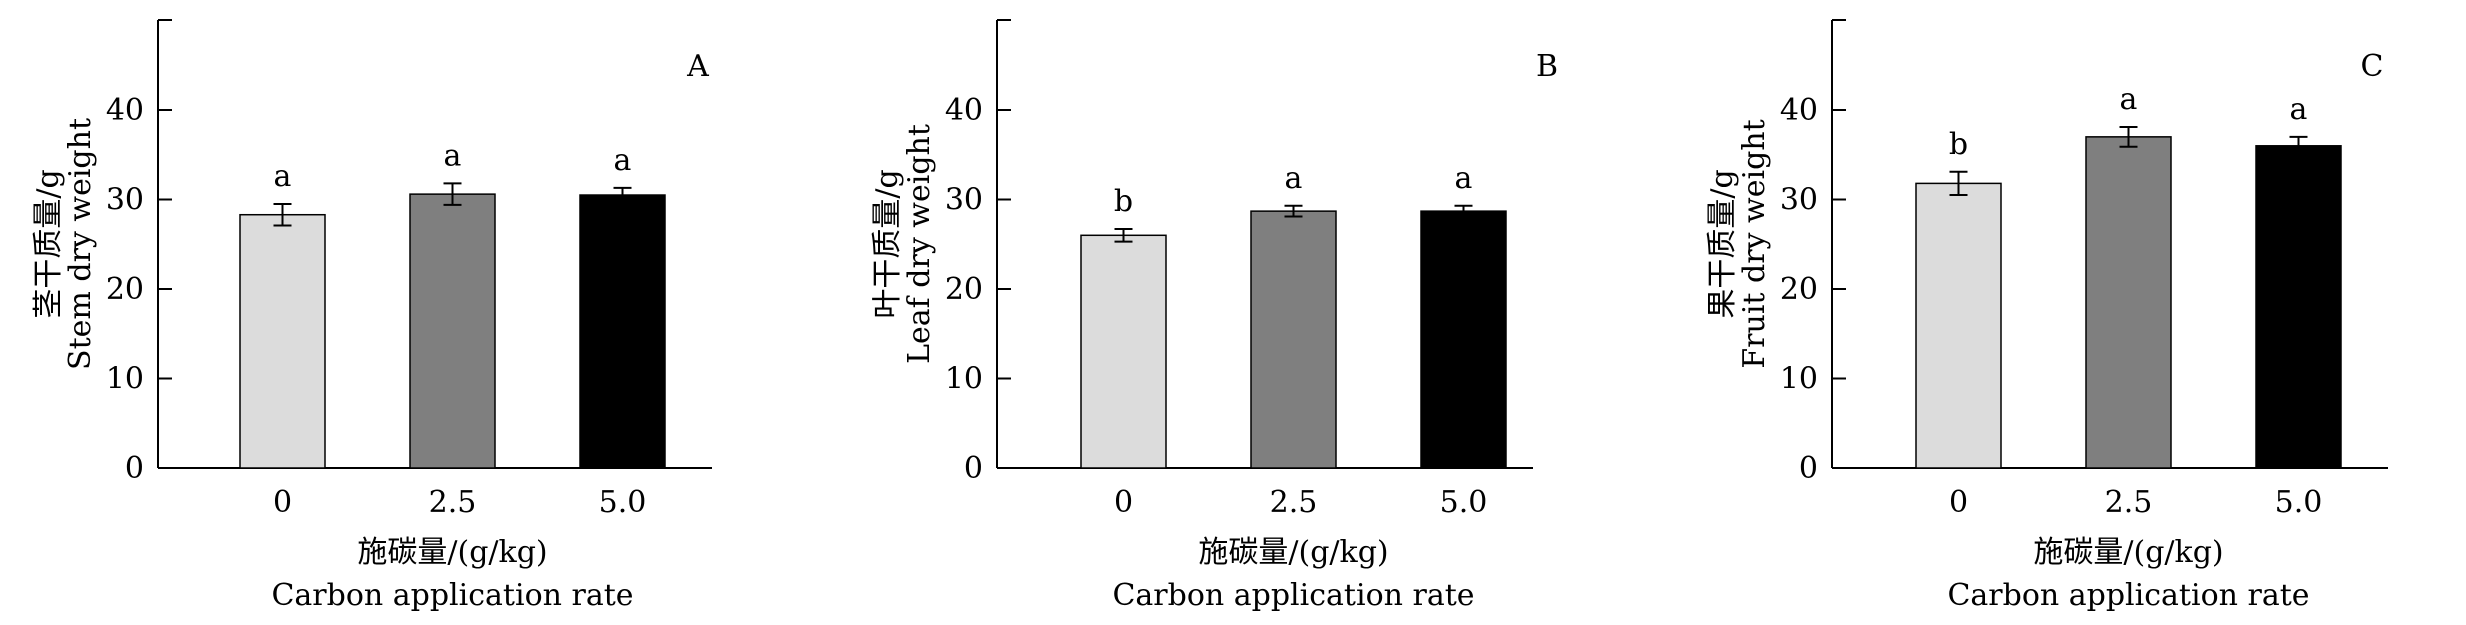 This screenshot has width=2466, height=625. I want to click on y-axis-title-en: Stem dry weight, so click(80, 244).